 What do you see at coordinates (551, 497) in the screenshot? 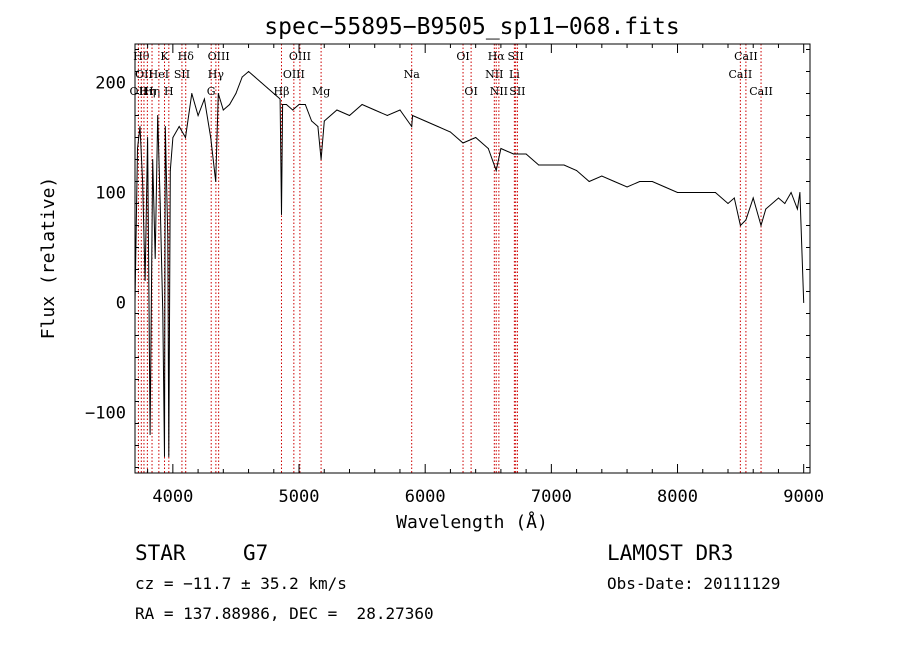
I see `x-tick-label-3: 7000` at bounding box center [551, 497].